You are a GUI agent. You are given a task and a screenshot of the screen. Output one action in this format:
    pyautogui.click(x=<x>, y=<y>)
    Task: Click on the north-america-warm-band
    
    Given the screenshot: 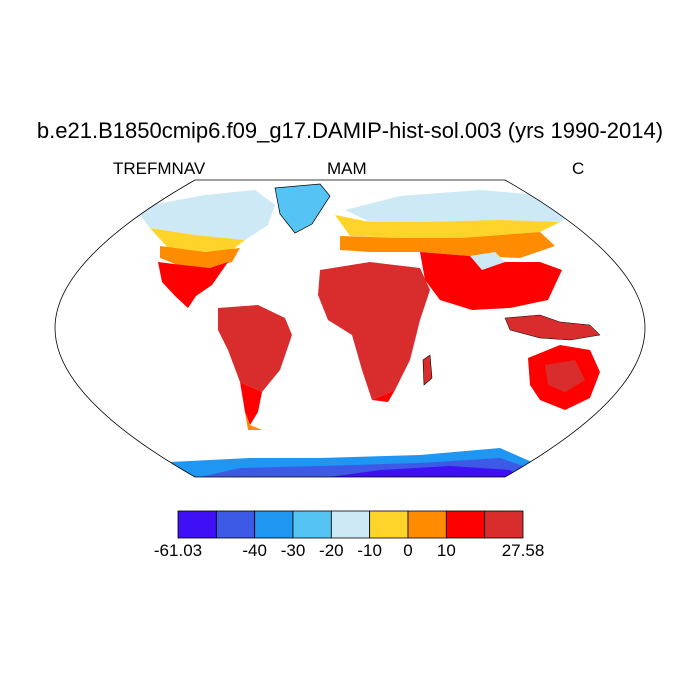 What is the action you would take?
    pyautogui.click(x=200, y=257)
    